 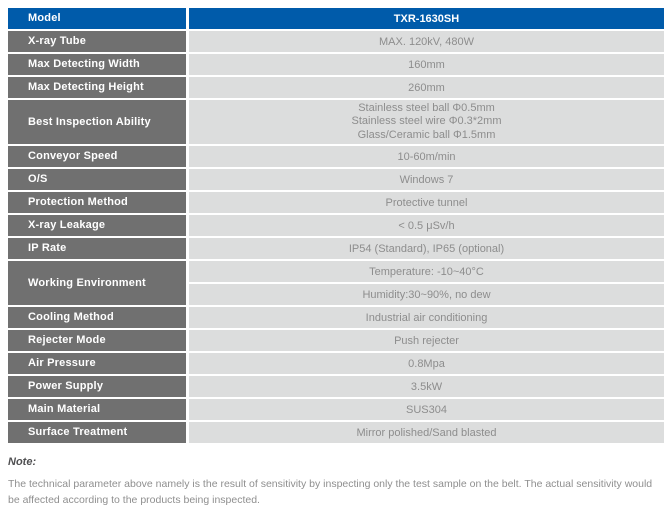 What do you see at coordinates (97, 179) in the screenshot?
I see `spec-label: O/S` at bounding box center [97, 179].